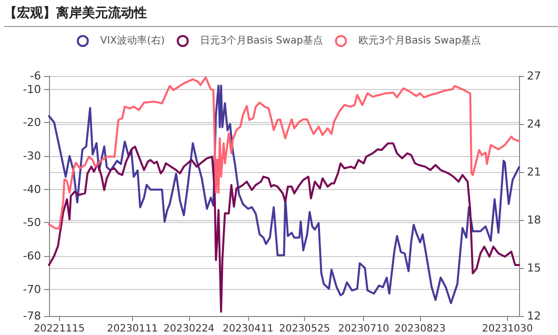 Image resolution: width=558 pixels, height=335 pixels. Describe the element at coordinates (32, 189) in the screenshot. I see `y-tick-label: -40` at that location.